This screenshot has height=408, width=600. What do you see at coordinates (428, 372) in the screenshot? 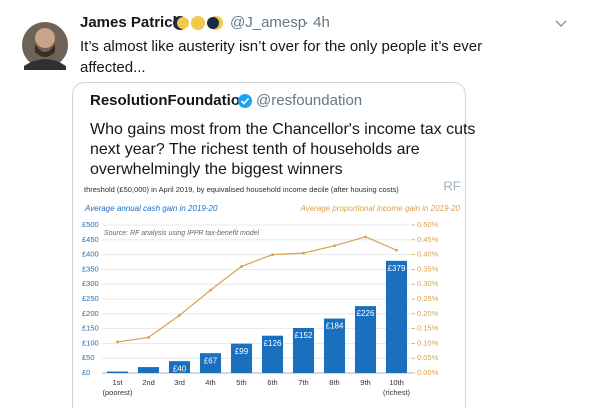
I see `y2-tick-label: 0.00%` at bounding box center [428, 372].